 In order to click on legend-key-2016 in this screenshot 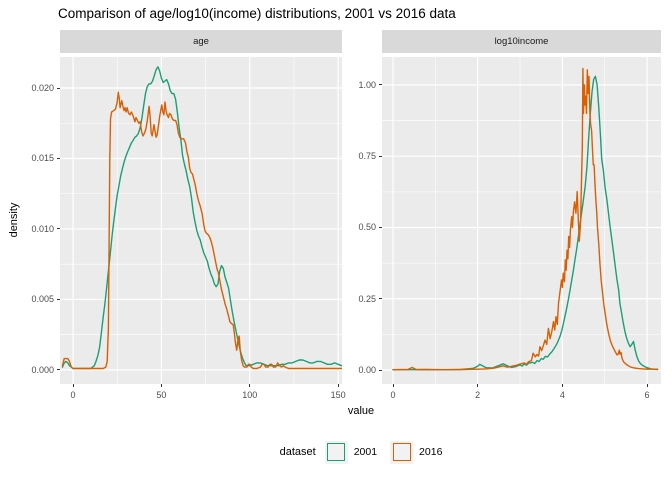, I will do `click(402, 452)`.